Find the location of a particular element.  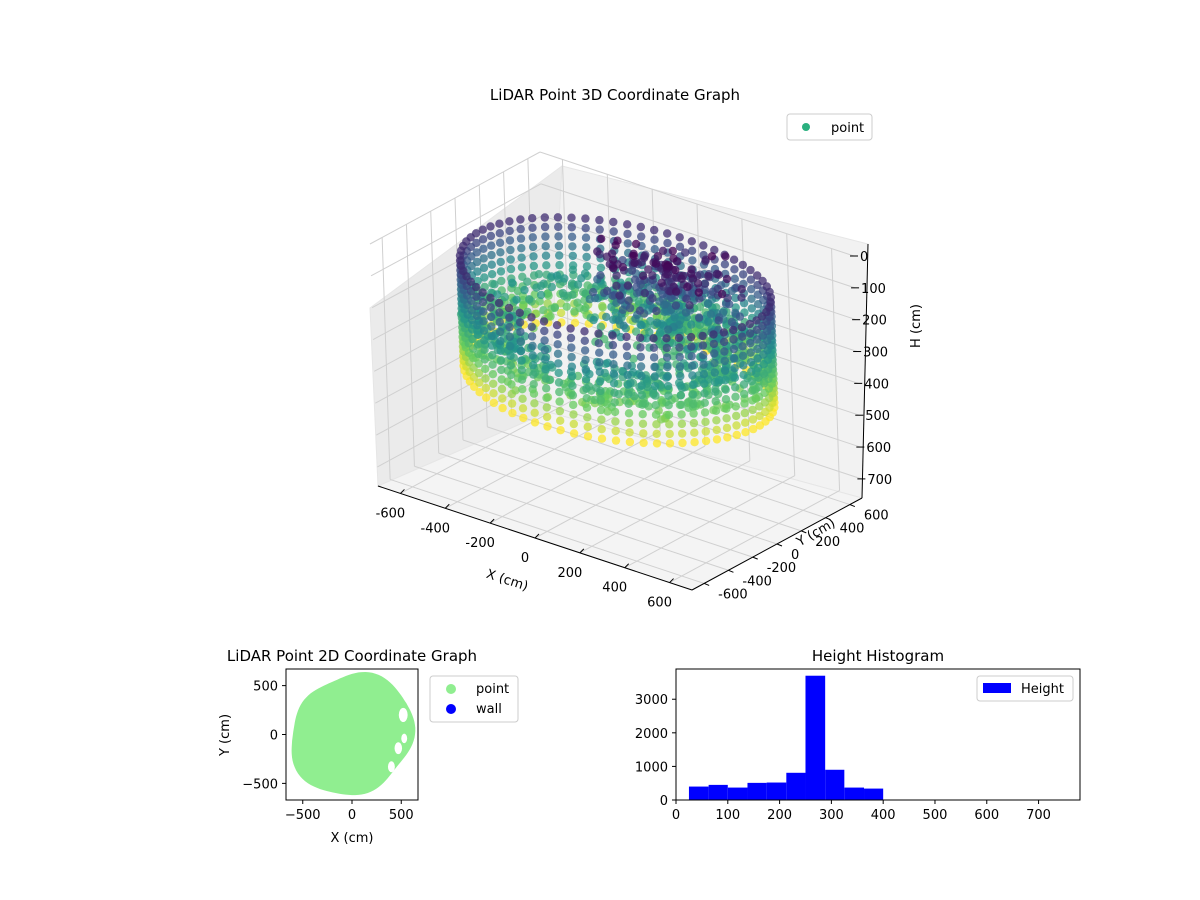

z-tick-label-3d: 600 is located at coordinates (878, 448).